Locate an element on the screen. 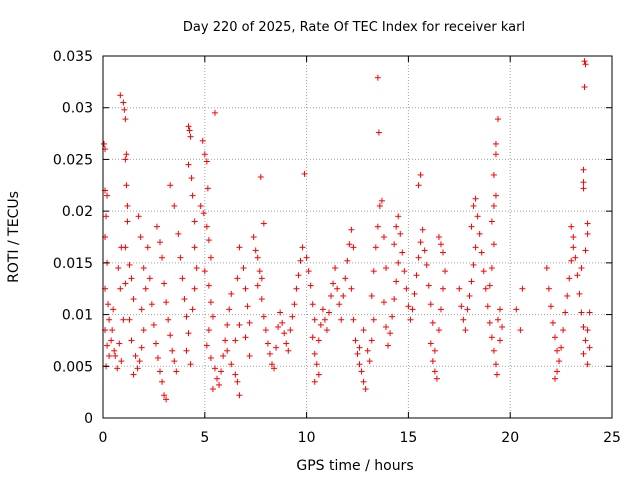  x-tick-label: 0 is located at coordinates (103, 438).